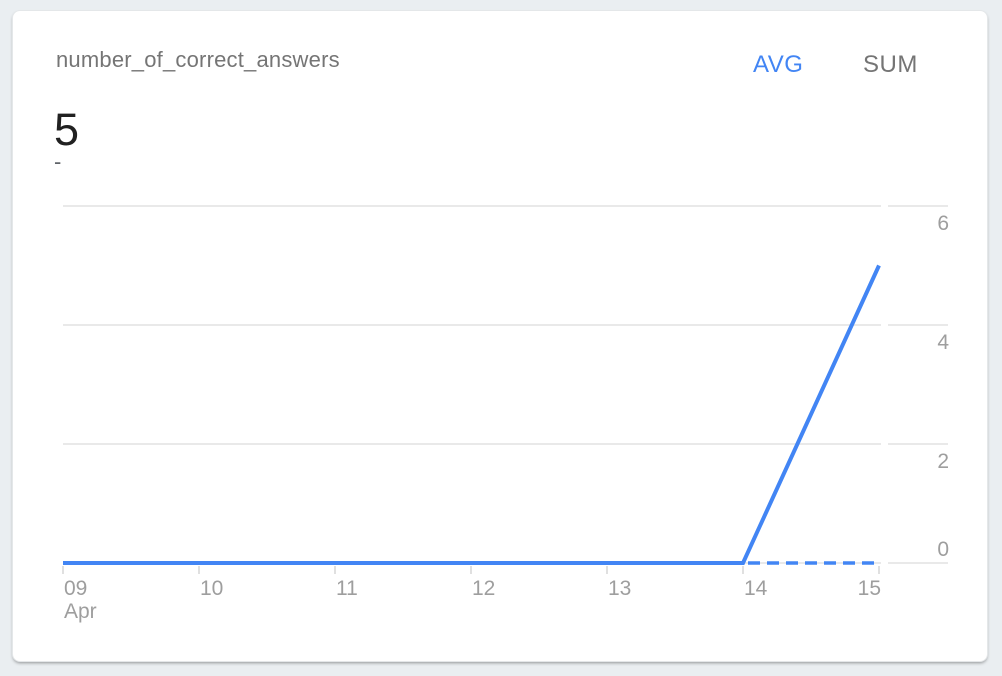 This screenshot has height=676, width=1002. Describe the element at coordinates (198, 59) in the screenshot. I see `metric-title: number_of_correct_answers` at that location.